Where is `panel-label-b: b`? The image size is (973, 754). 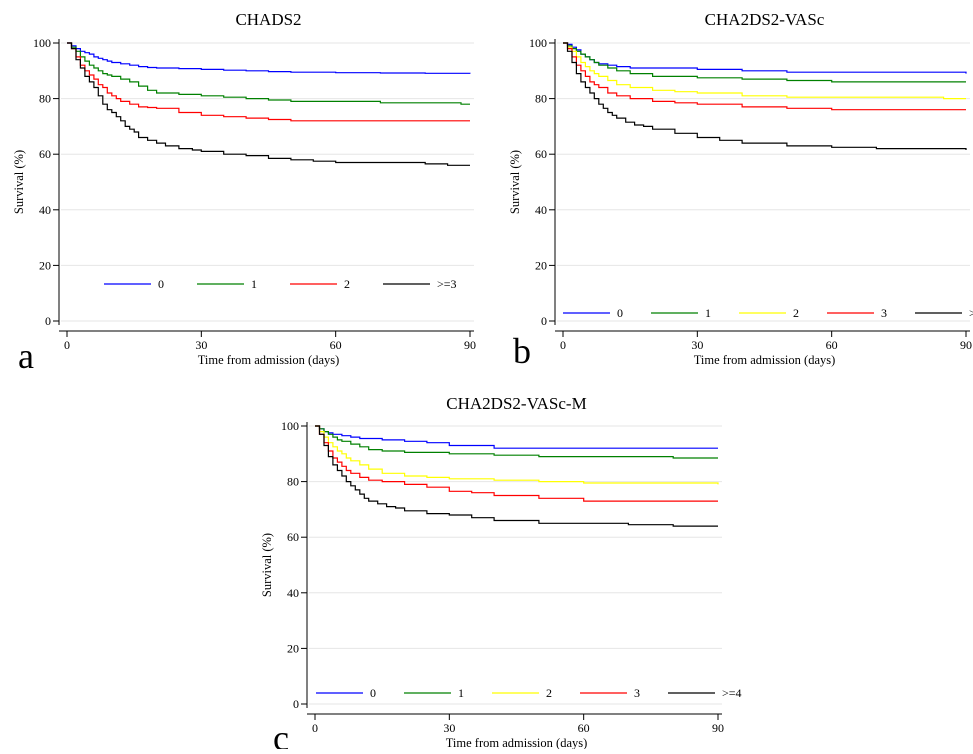 panel-label-b: b is located at coordinates (522, 351).